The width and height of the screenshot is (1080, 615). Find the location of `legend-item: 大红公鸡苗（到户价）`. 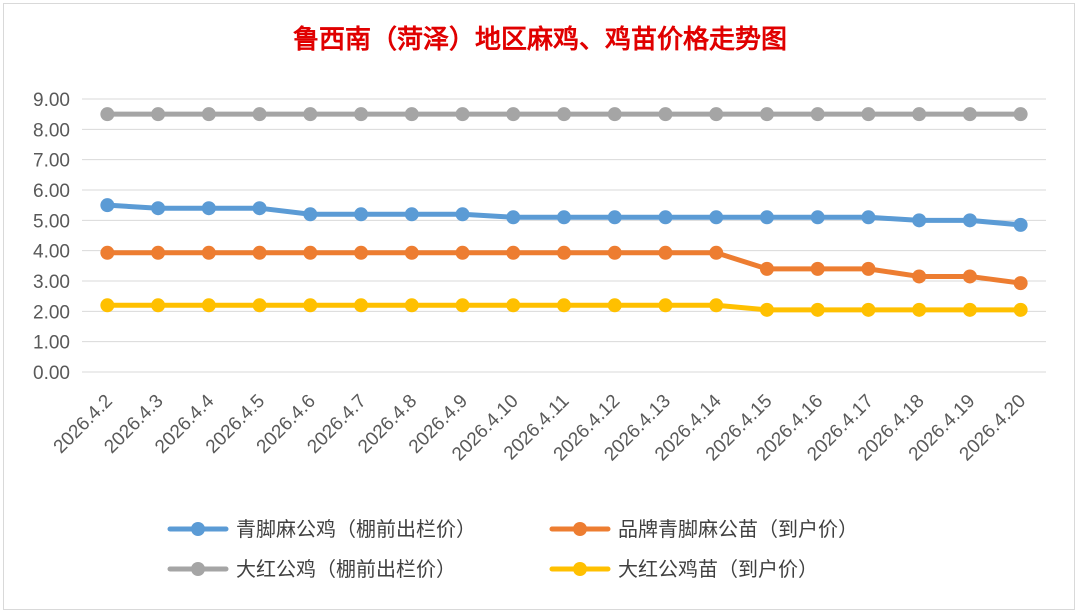

legend-item: 大红公鸡苗（到户价） is located at coordinates (683, 569).